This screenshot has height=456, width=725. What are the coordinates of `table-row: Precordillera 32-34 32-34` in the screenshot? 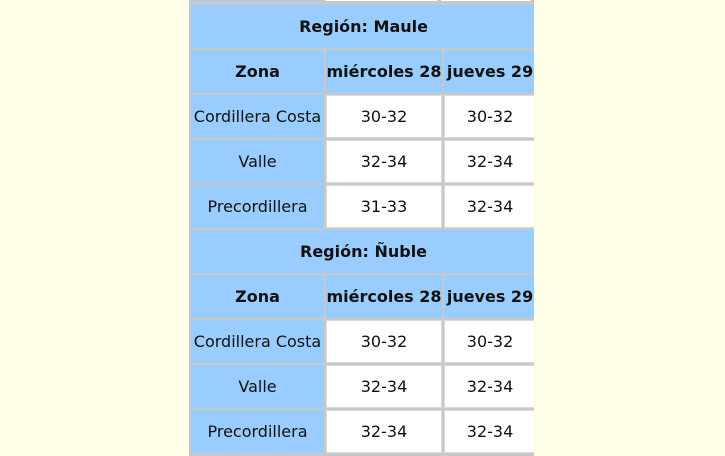 It's located at (362, 431).